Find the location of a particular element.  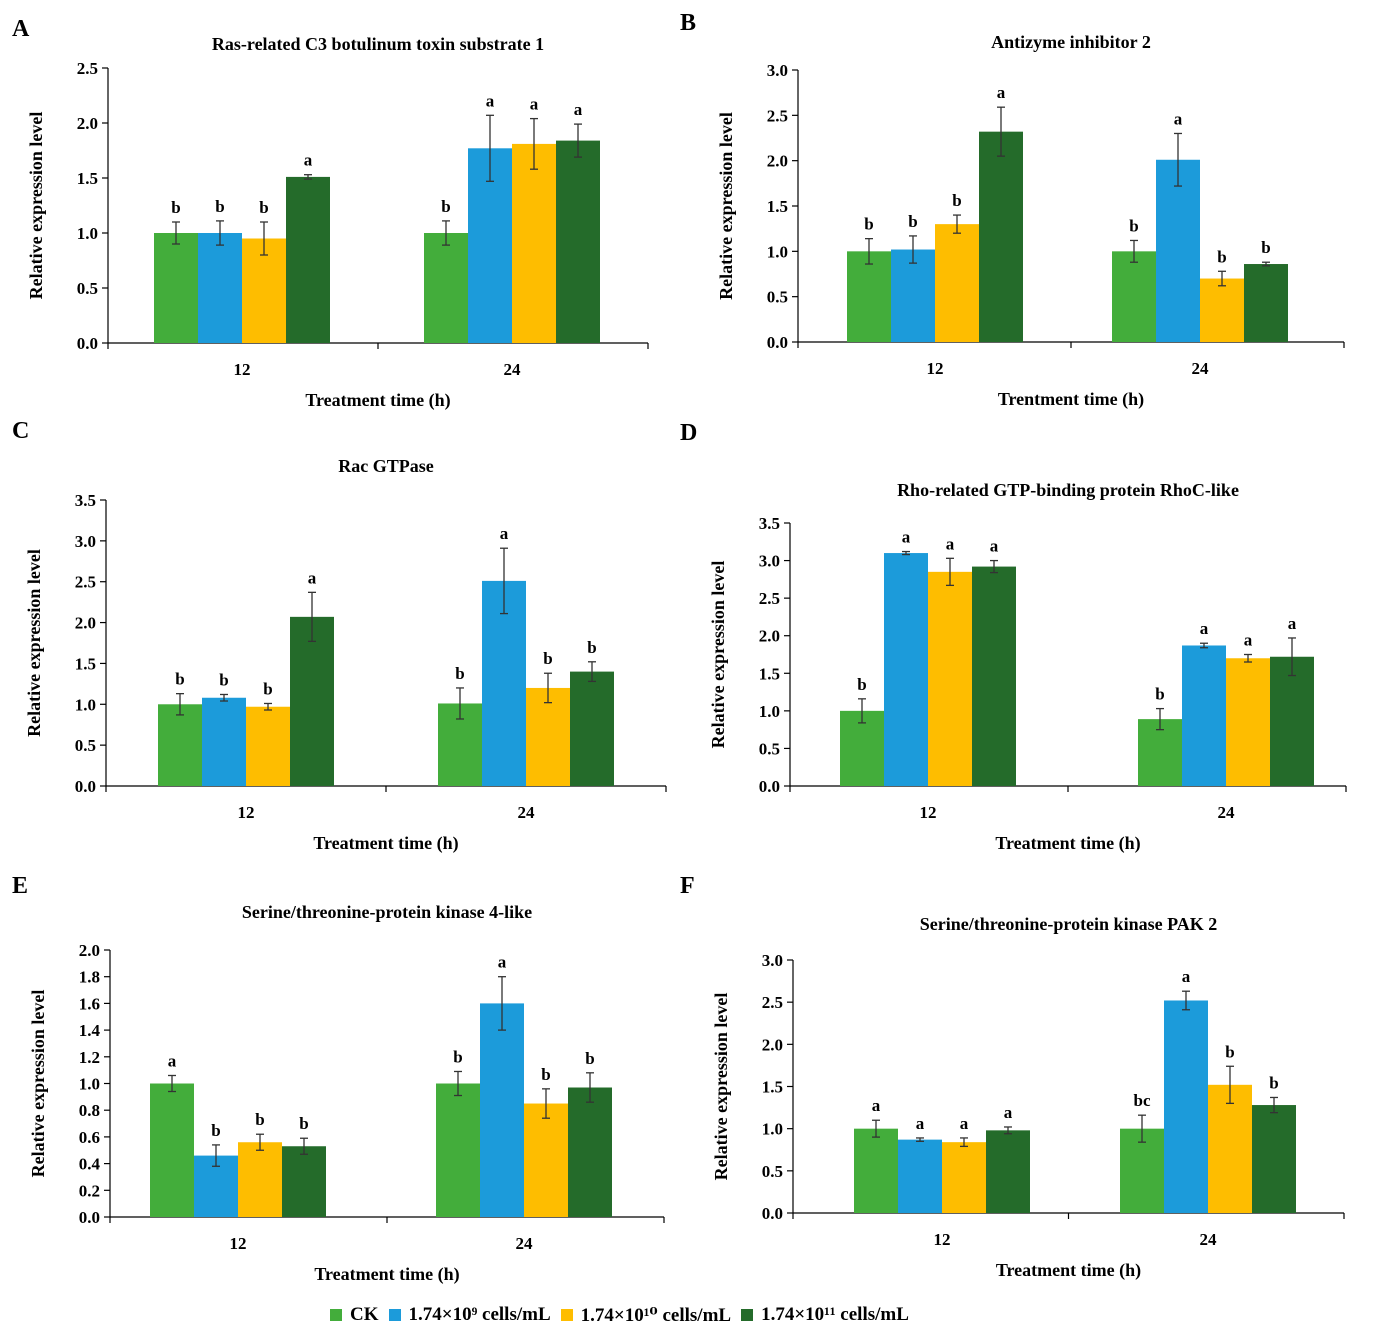

legend-label: 1.74×10¹¹ cells/mL is located at coordinates (835, 1314).